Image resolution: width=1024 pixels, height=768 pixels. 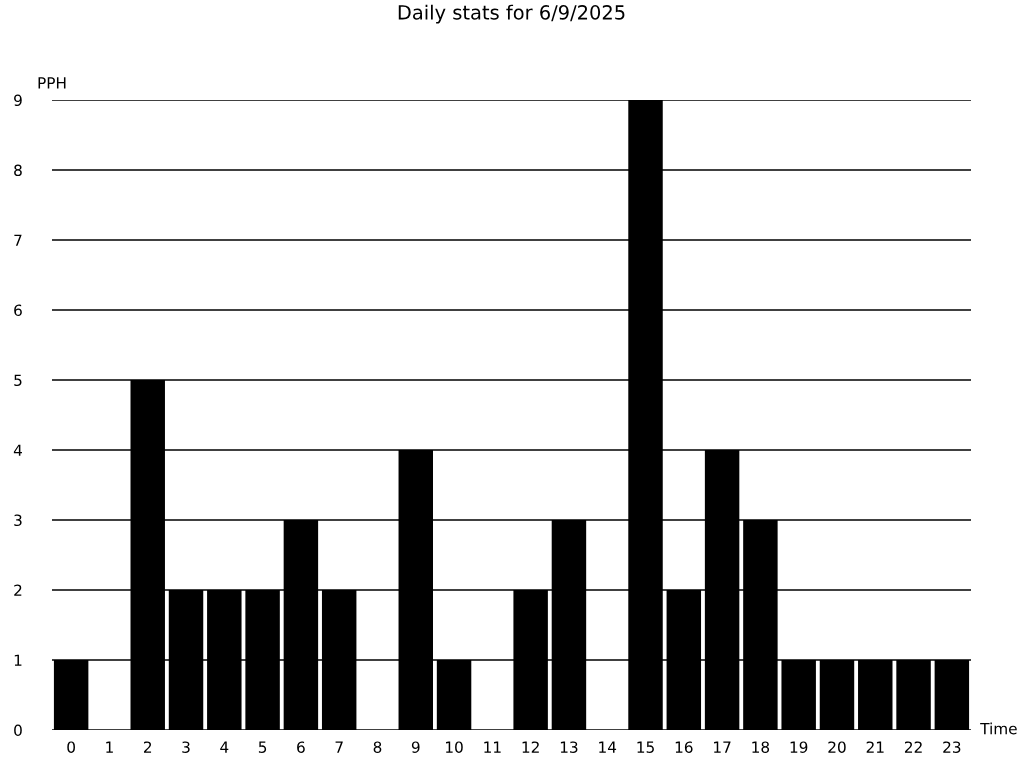 I want to click on x-axis-title: Time, so click(x=998, y=728).